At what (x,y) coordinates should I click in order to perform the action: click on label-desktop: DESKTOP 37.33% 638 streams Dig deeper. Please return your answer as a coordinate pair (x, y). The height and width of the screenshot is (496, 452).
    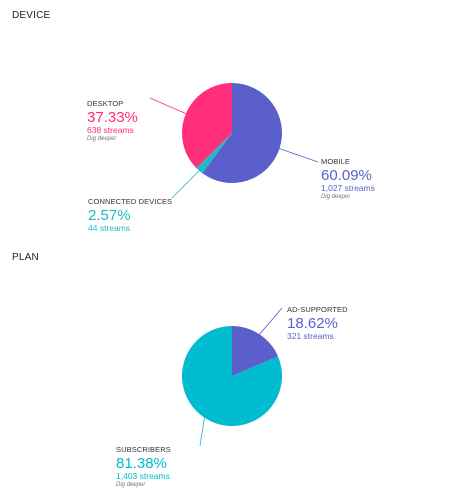
    Looking at the image, I should click on (112, 121).